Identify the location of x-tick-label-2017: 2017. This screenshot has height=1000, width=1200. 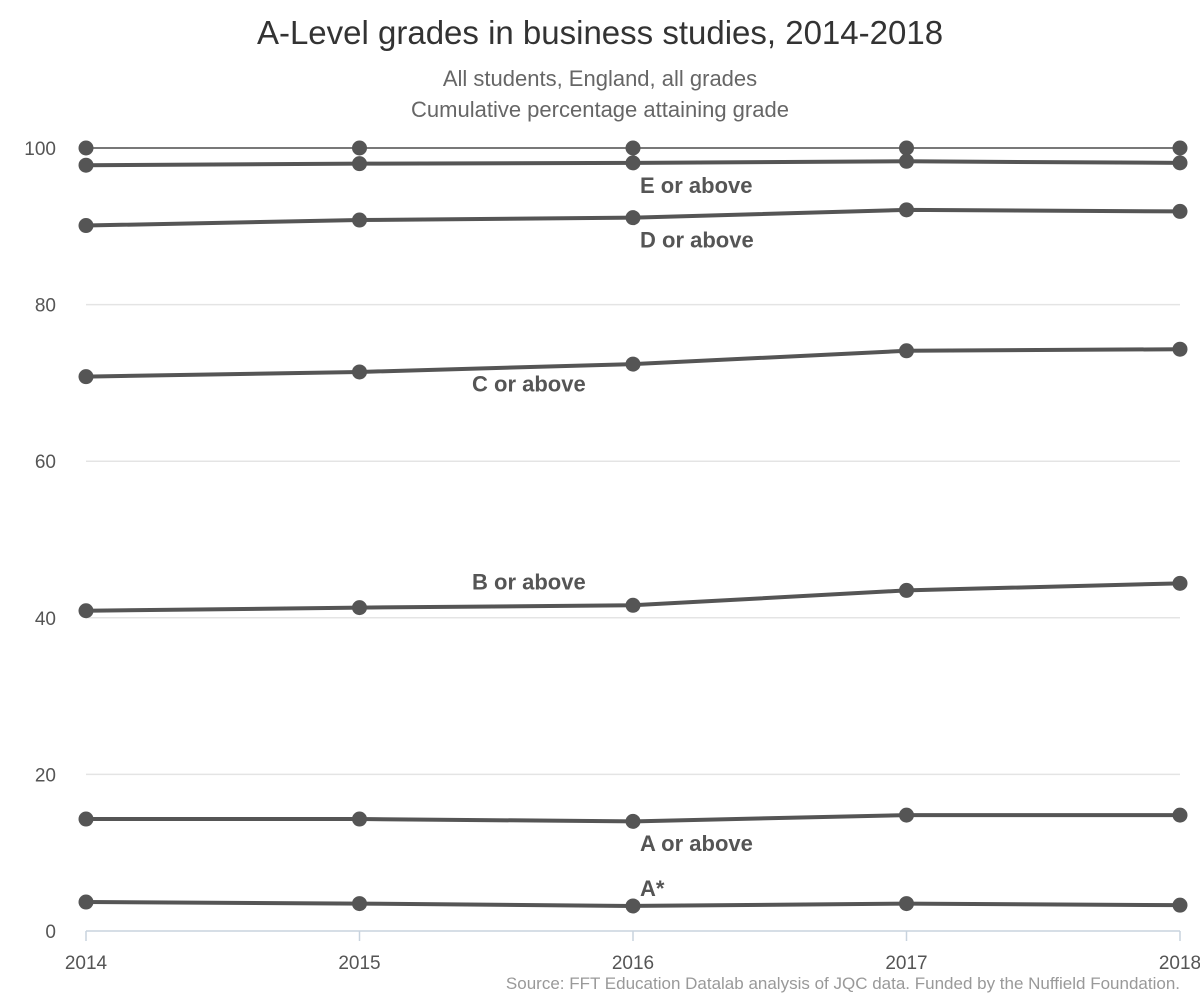
(906, 963).